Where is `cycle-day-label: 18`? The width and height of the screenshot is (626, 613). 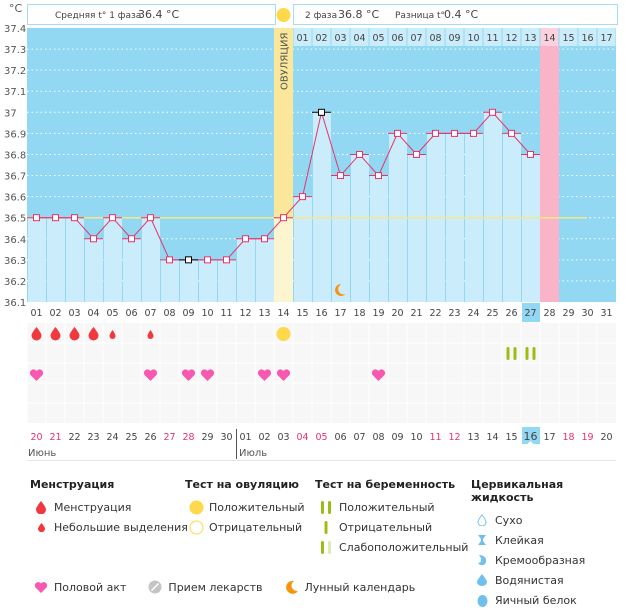 cycle-day-label: 18 is located at coordinates (359, 313).